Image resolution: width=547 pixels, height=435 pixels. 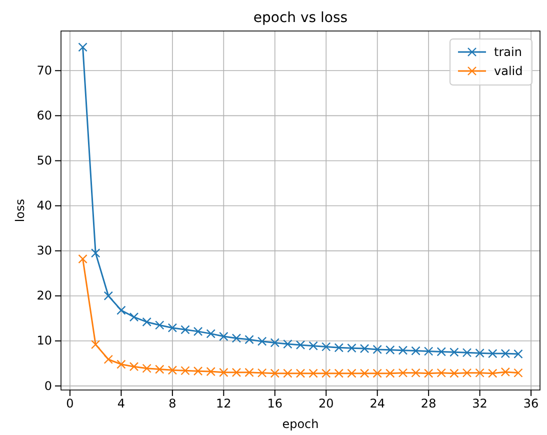 I want to click on x-tick-label: 16, so click(x=275, y=403).